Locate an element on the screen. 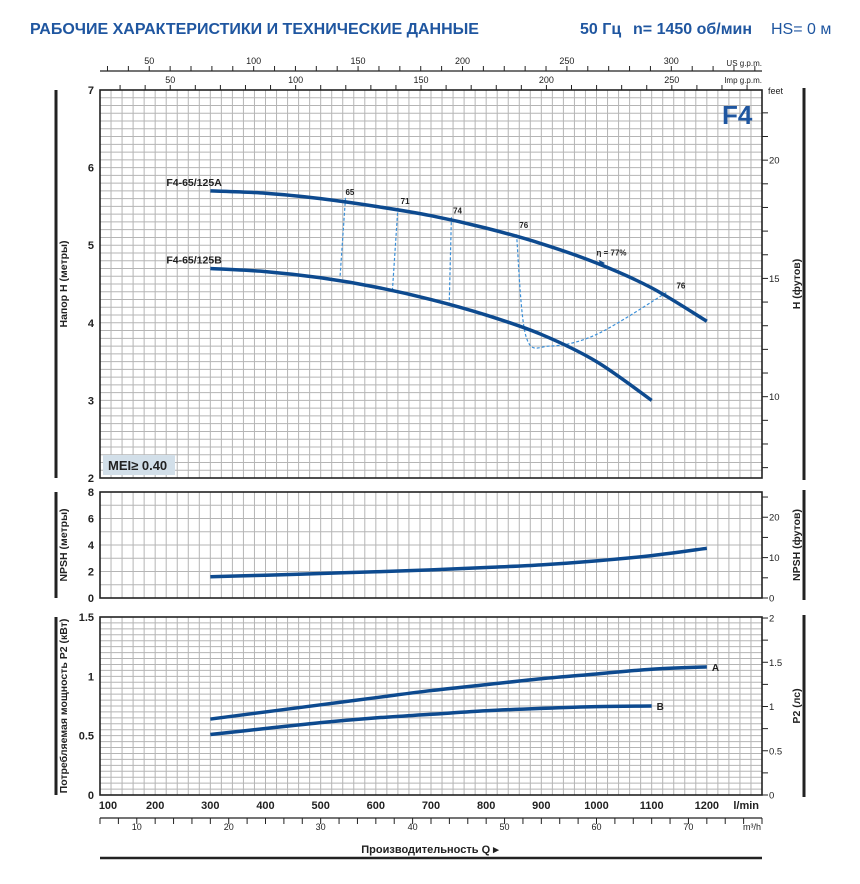 The image size is (860, 884). usgpm-tick-label: 50 is located at coordinates (149, 61).